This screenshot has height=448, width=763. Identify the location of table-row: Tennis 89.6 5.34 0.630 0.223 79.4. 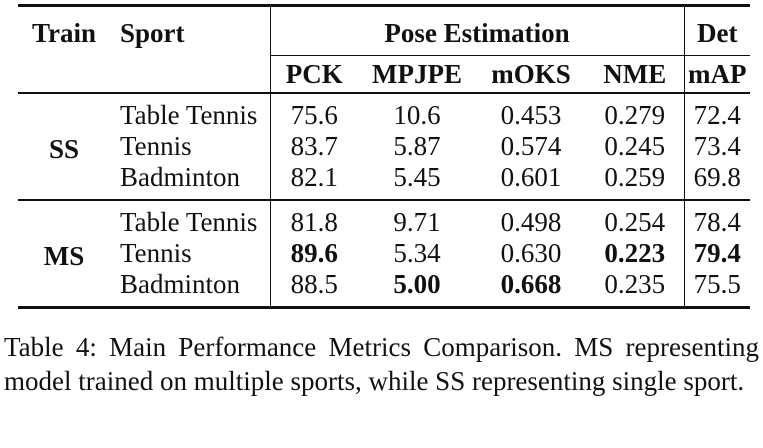
(384, 253).